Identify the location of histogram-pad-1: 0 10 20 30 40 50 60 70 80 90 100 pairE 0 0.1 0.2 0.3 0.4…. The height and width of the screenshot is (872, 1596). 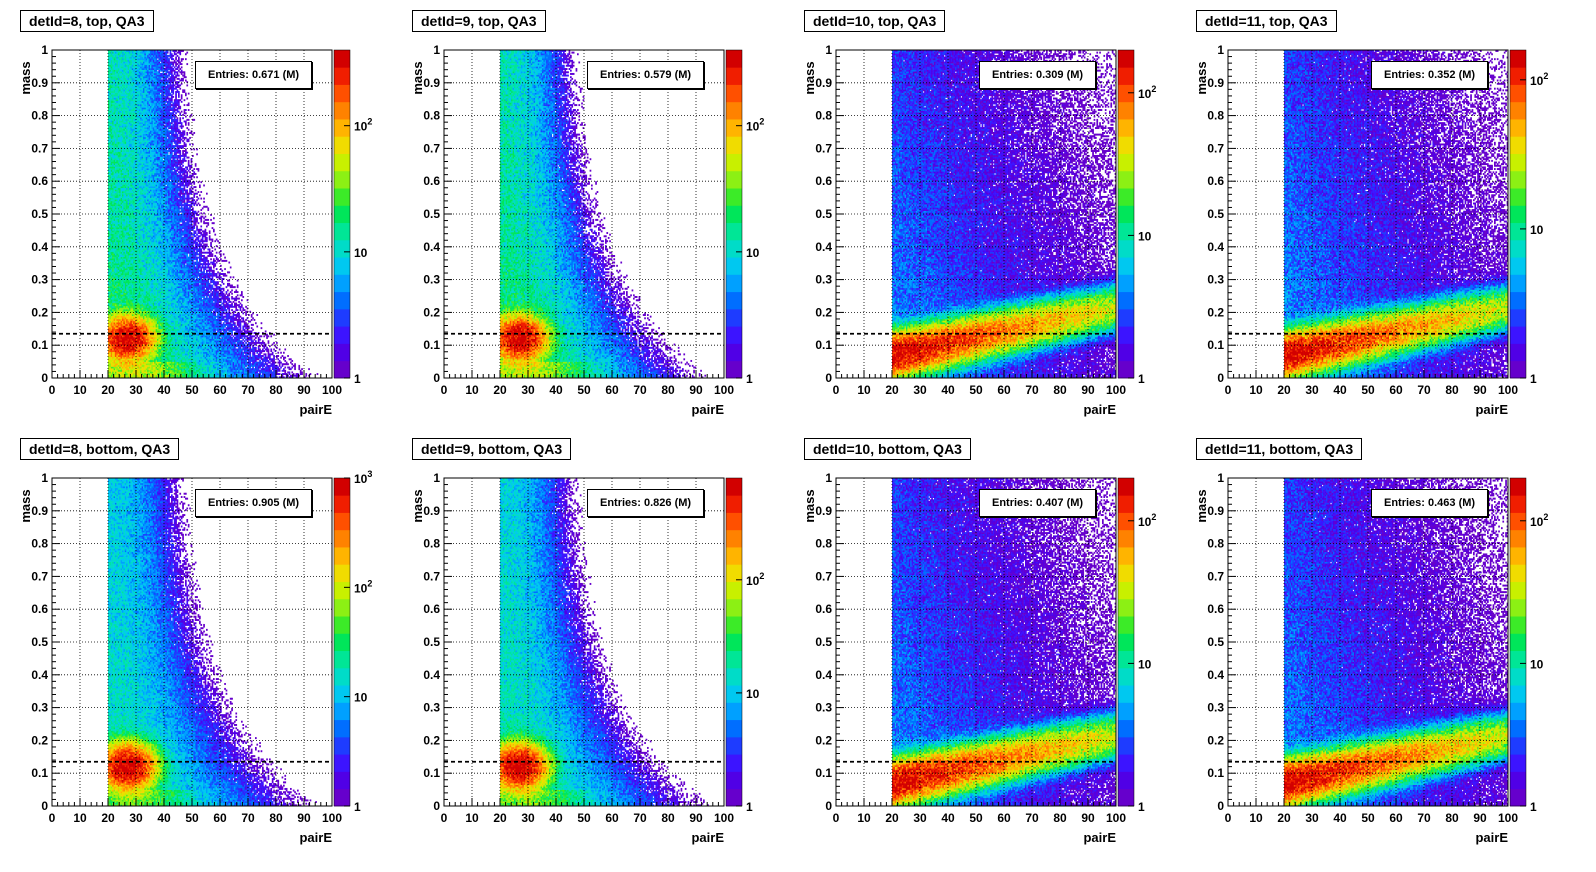
(199, 218).